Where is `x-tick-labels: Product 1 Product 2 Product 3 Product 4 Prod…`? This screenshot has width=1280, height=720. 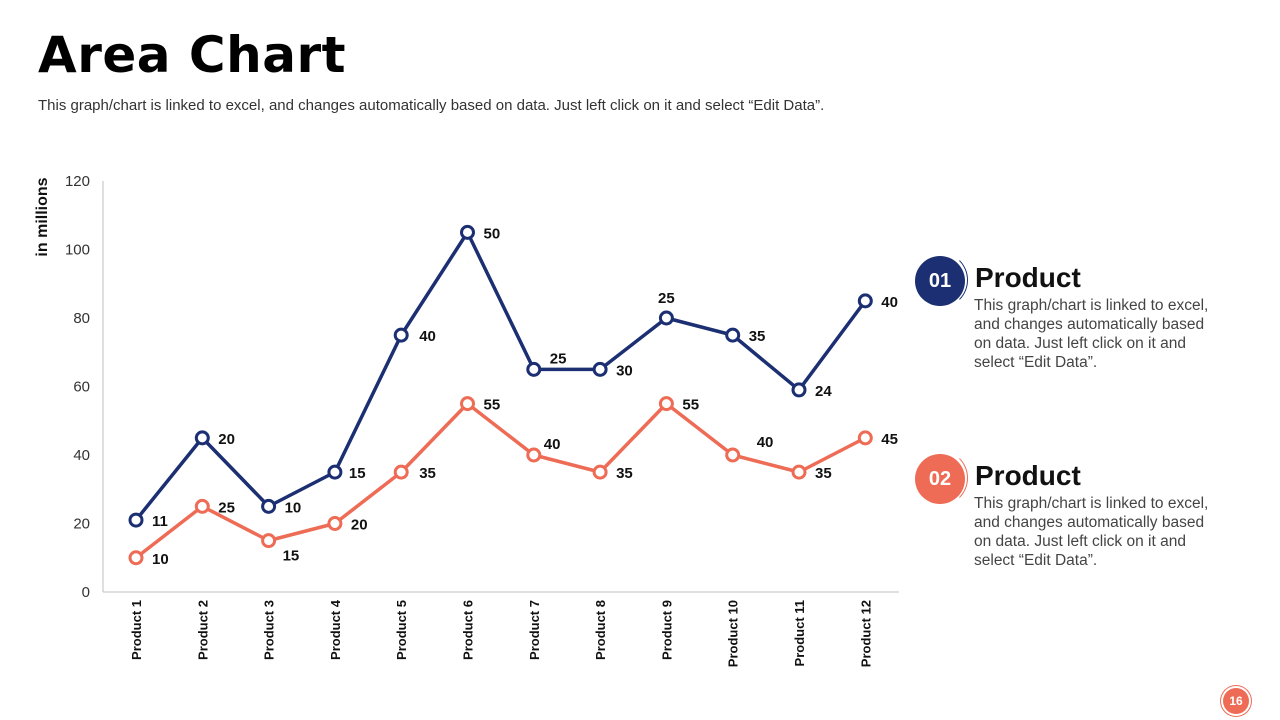
x-tick-labels: Product 1 Product 2 Product 3 Product 4 Prod… is located at coordinates (501, 633).